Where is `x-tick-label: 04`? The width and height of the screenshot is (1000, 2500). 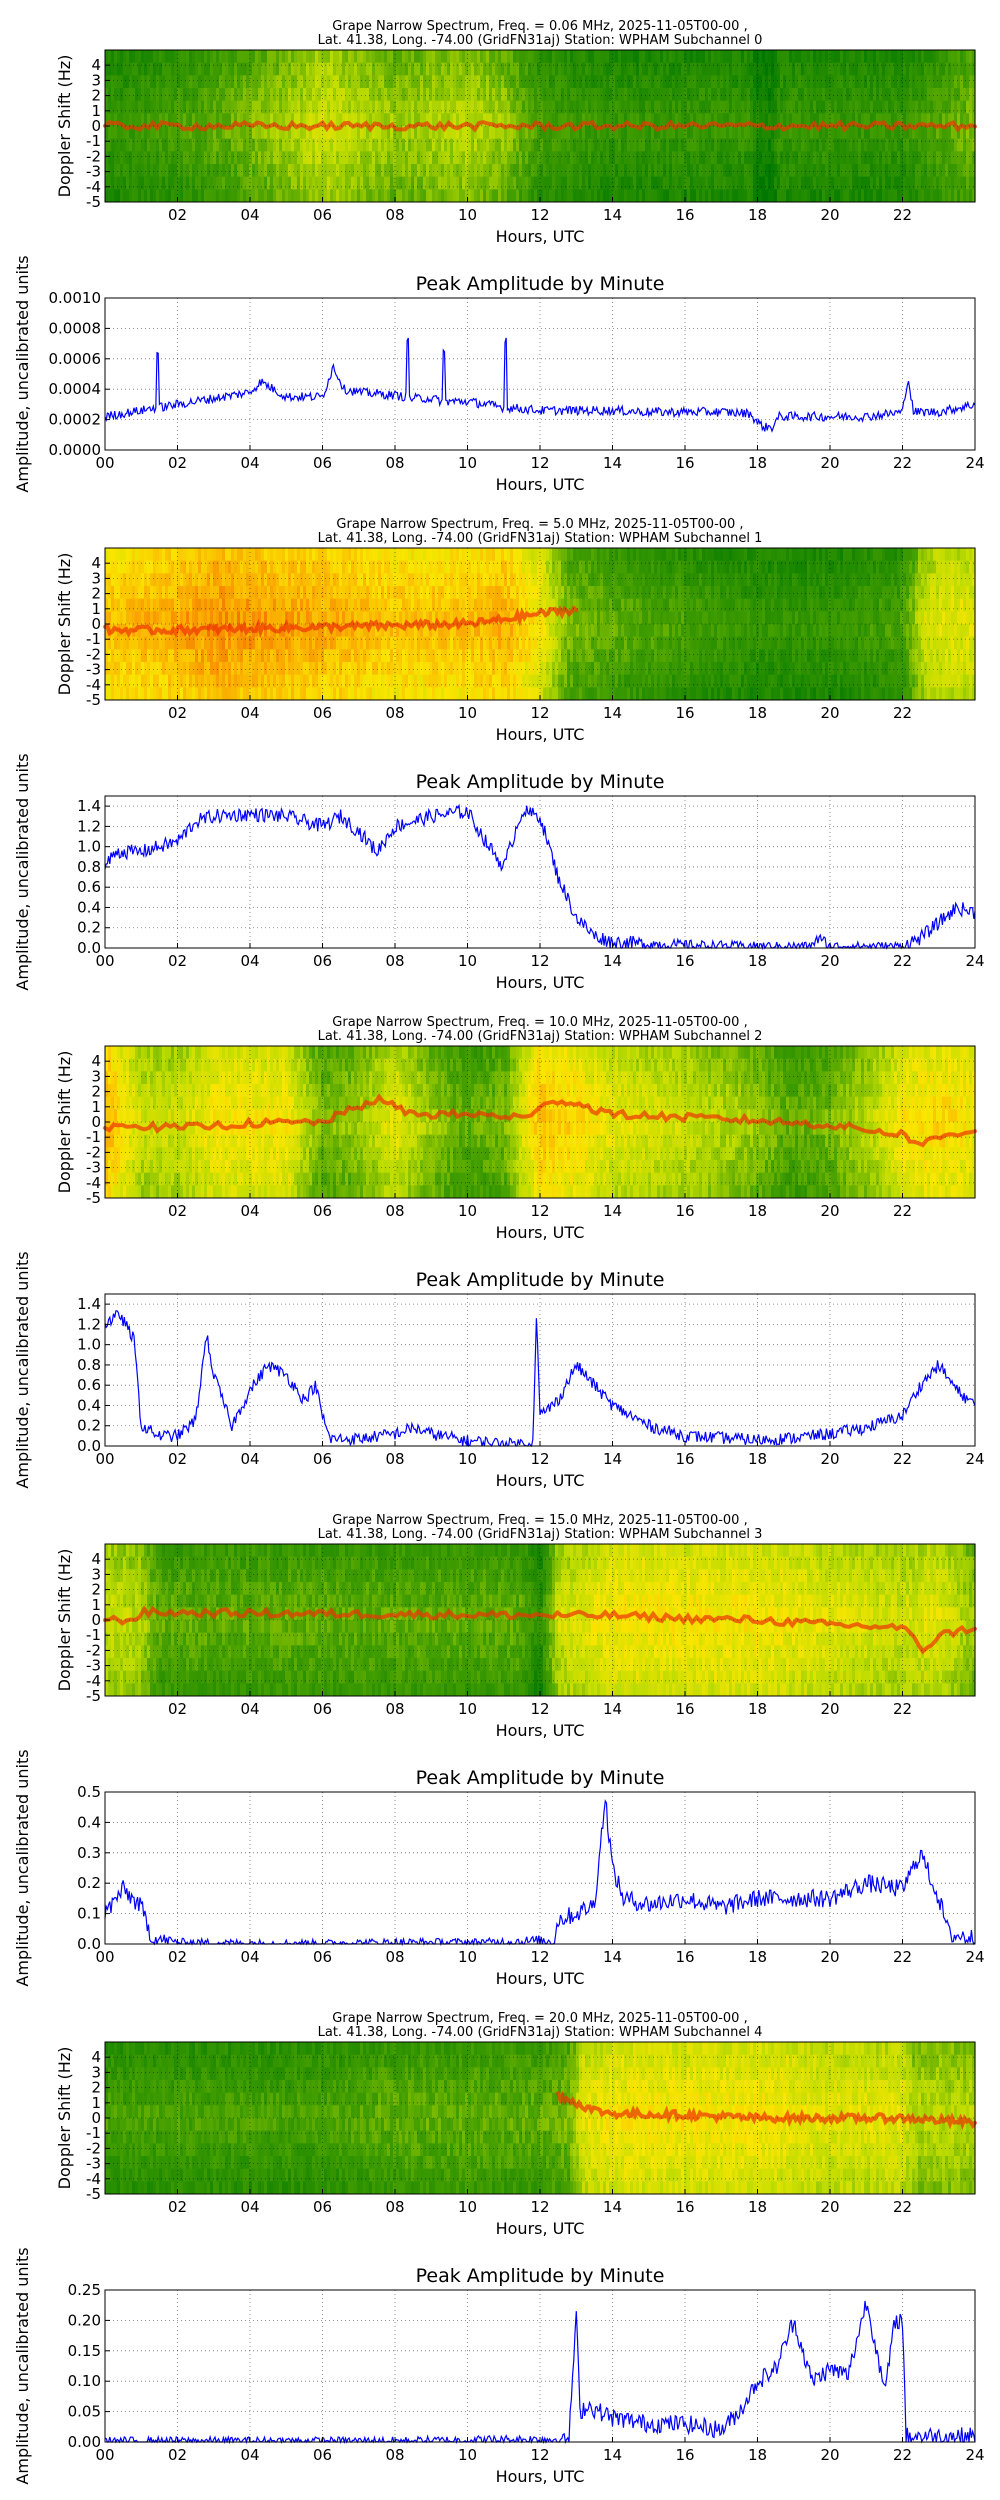 x-tick-label: 04 is located at coordinates (249, 215).